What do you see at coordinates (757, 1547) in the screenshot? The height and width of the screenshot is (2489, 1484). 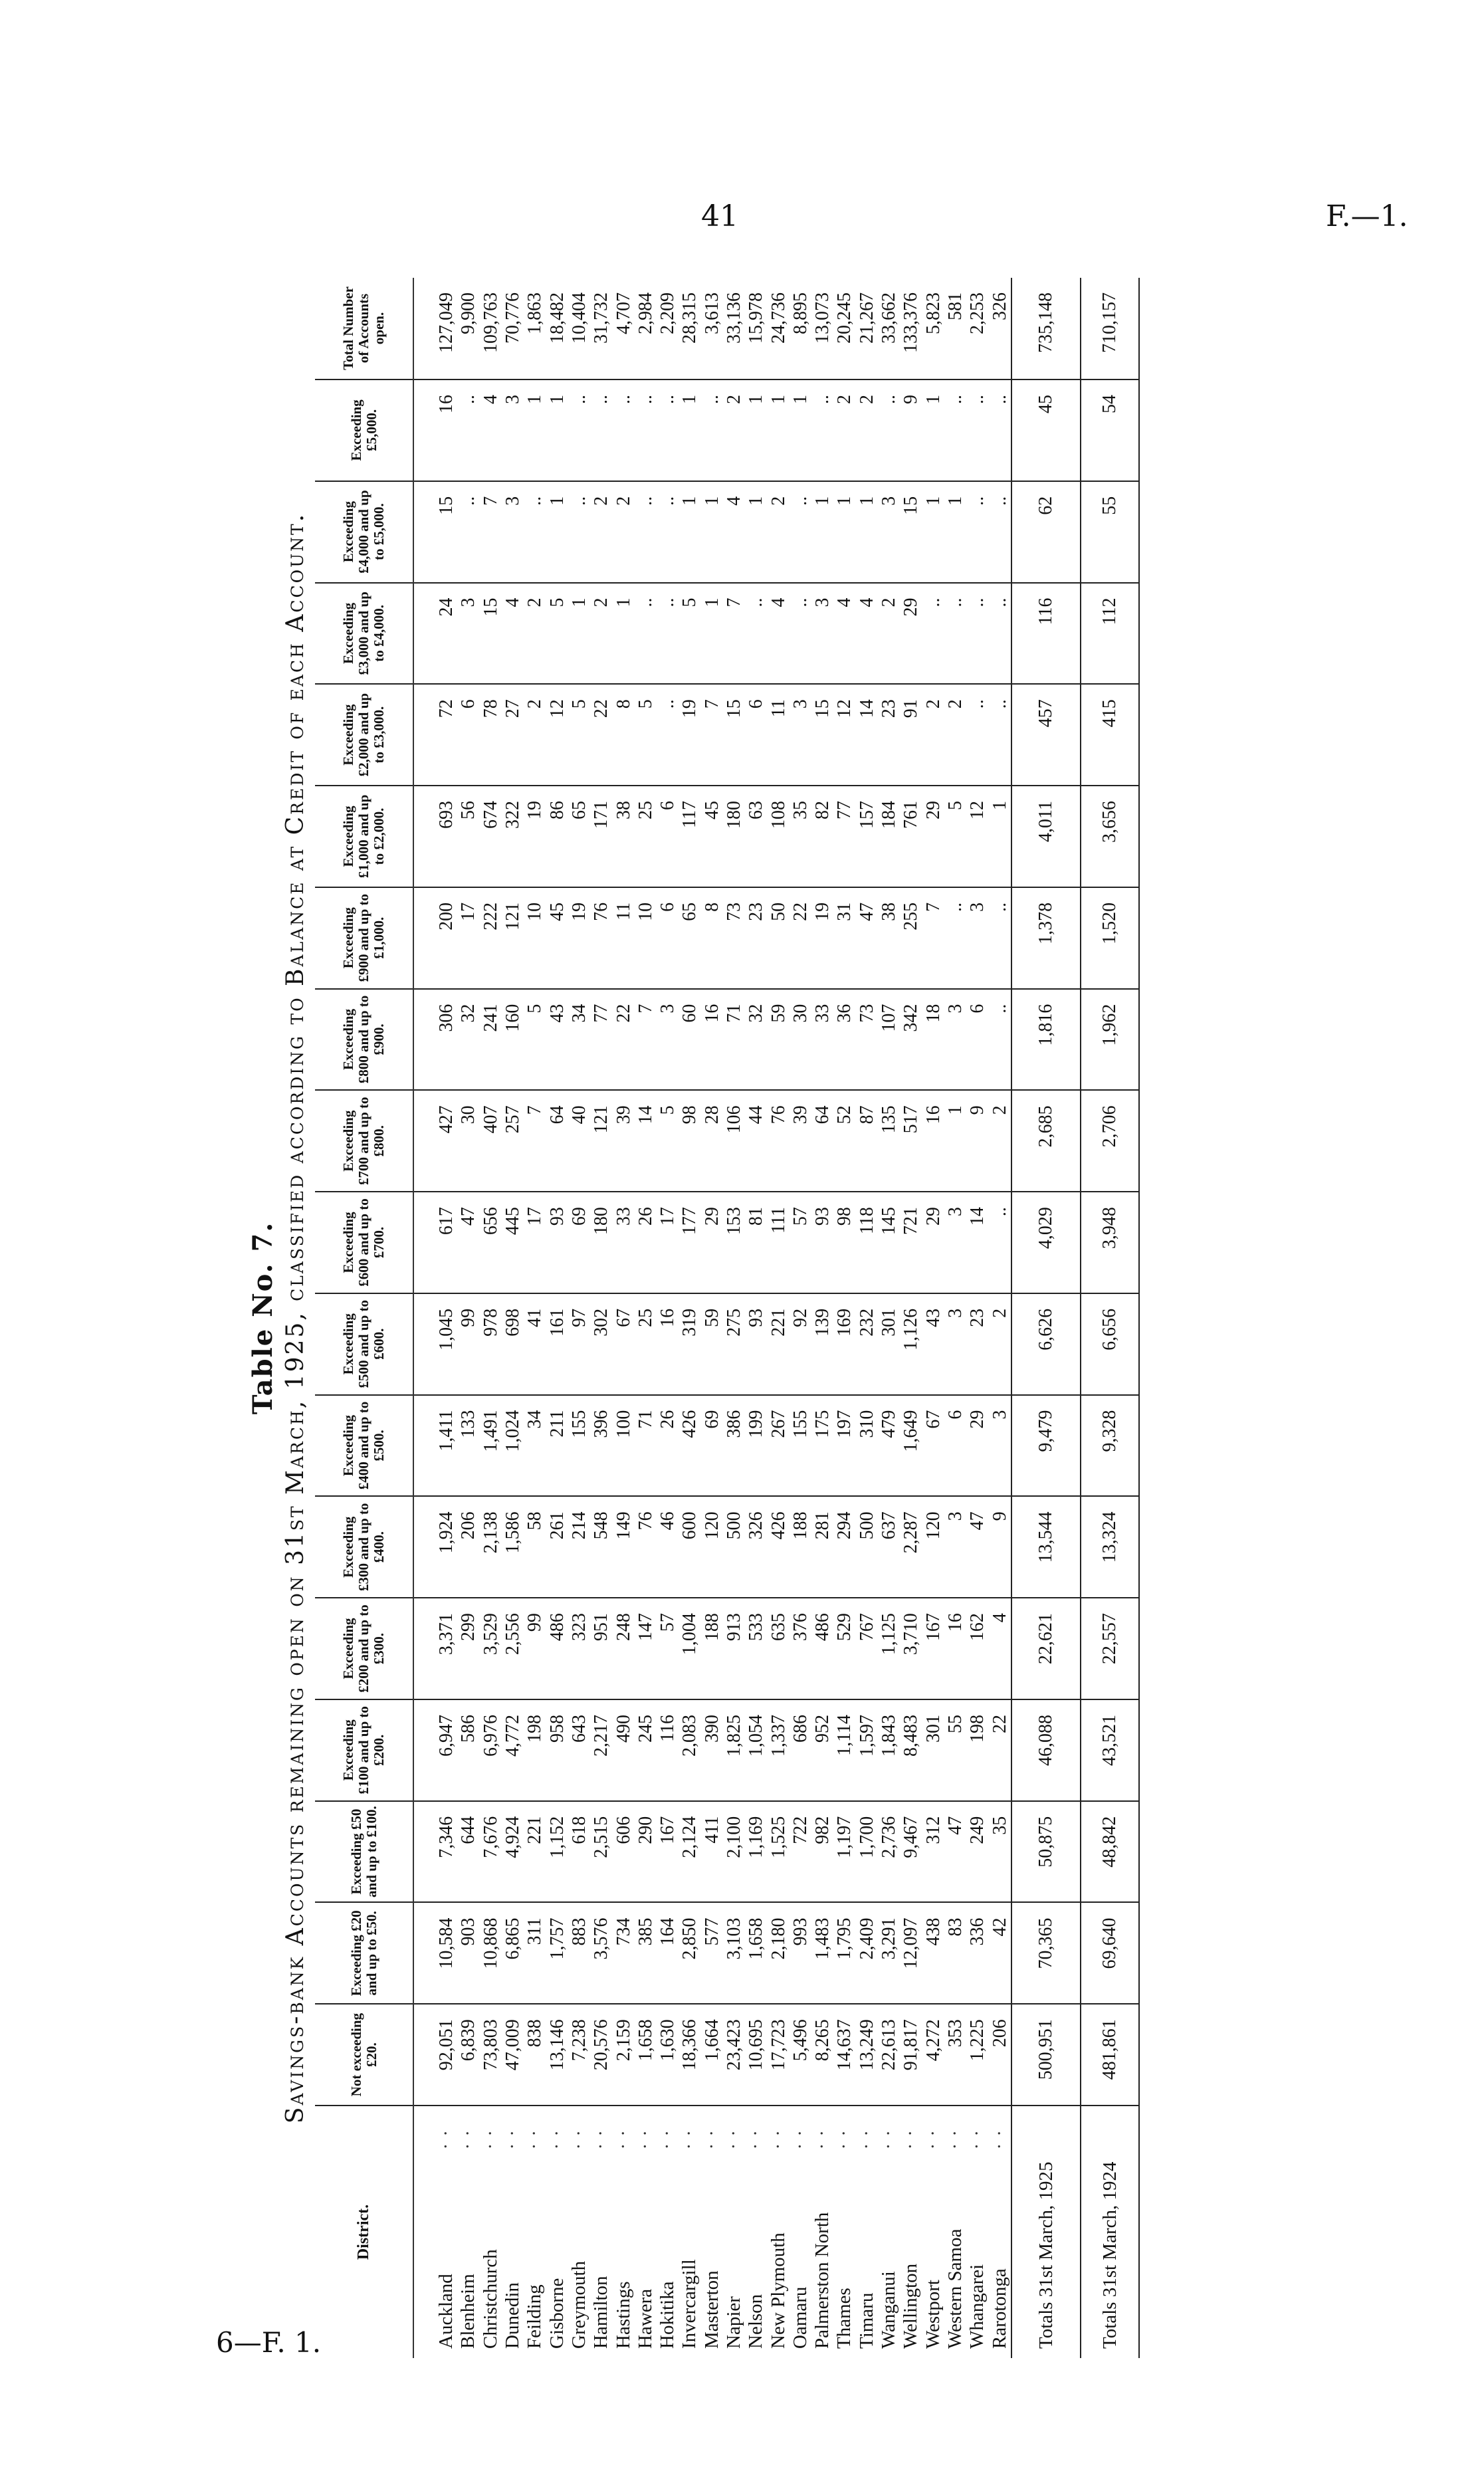 I see `value-cell: 326` at bounding box center [757, 1547].